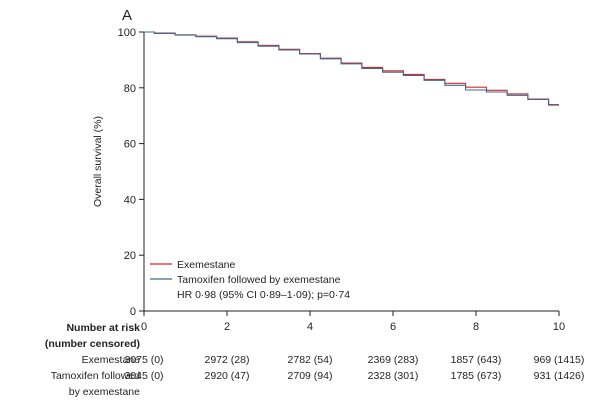  I want to click on x-tick-label: 10, so click(559, 327).